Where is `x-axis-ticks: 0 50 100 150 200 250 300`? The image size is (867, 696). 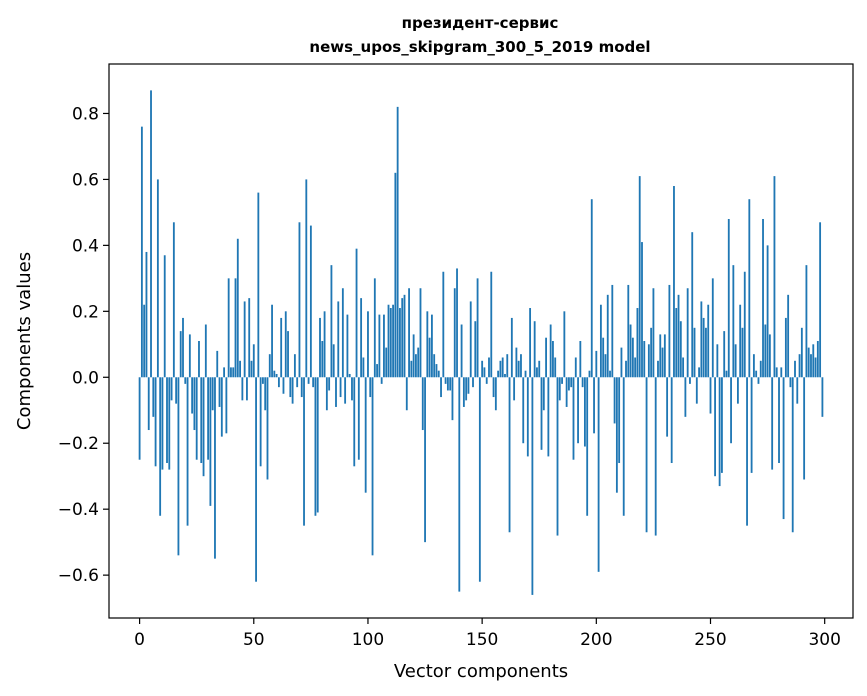
x-axis-ticks: 0 50 100 150 200 250 300 is located at coordinates (487, 634).